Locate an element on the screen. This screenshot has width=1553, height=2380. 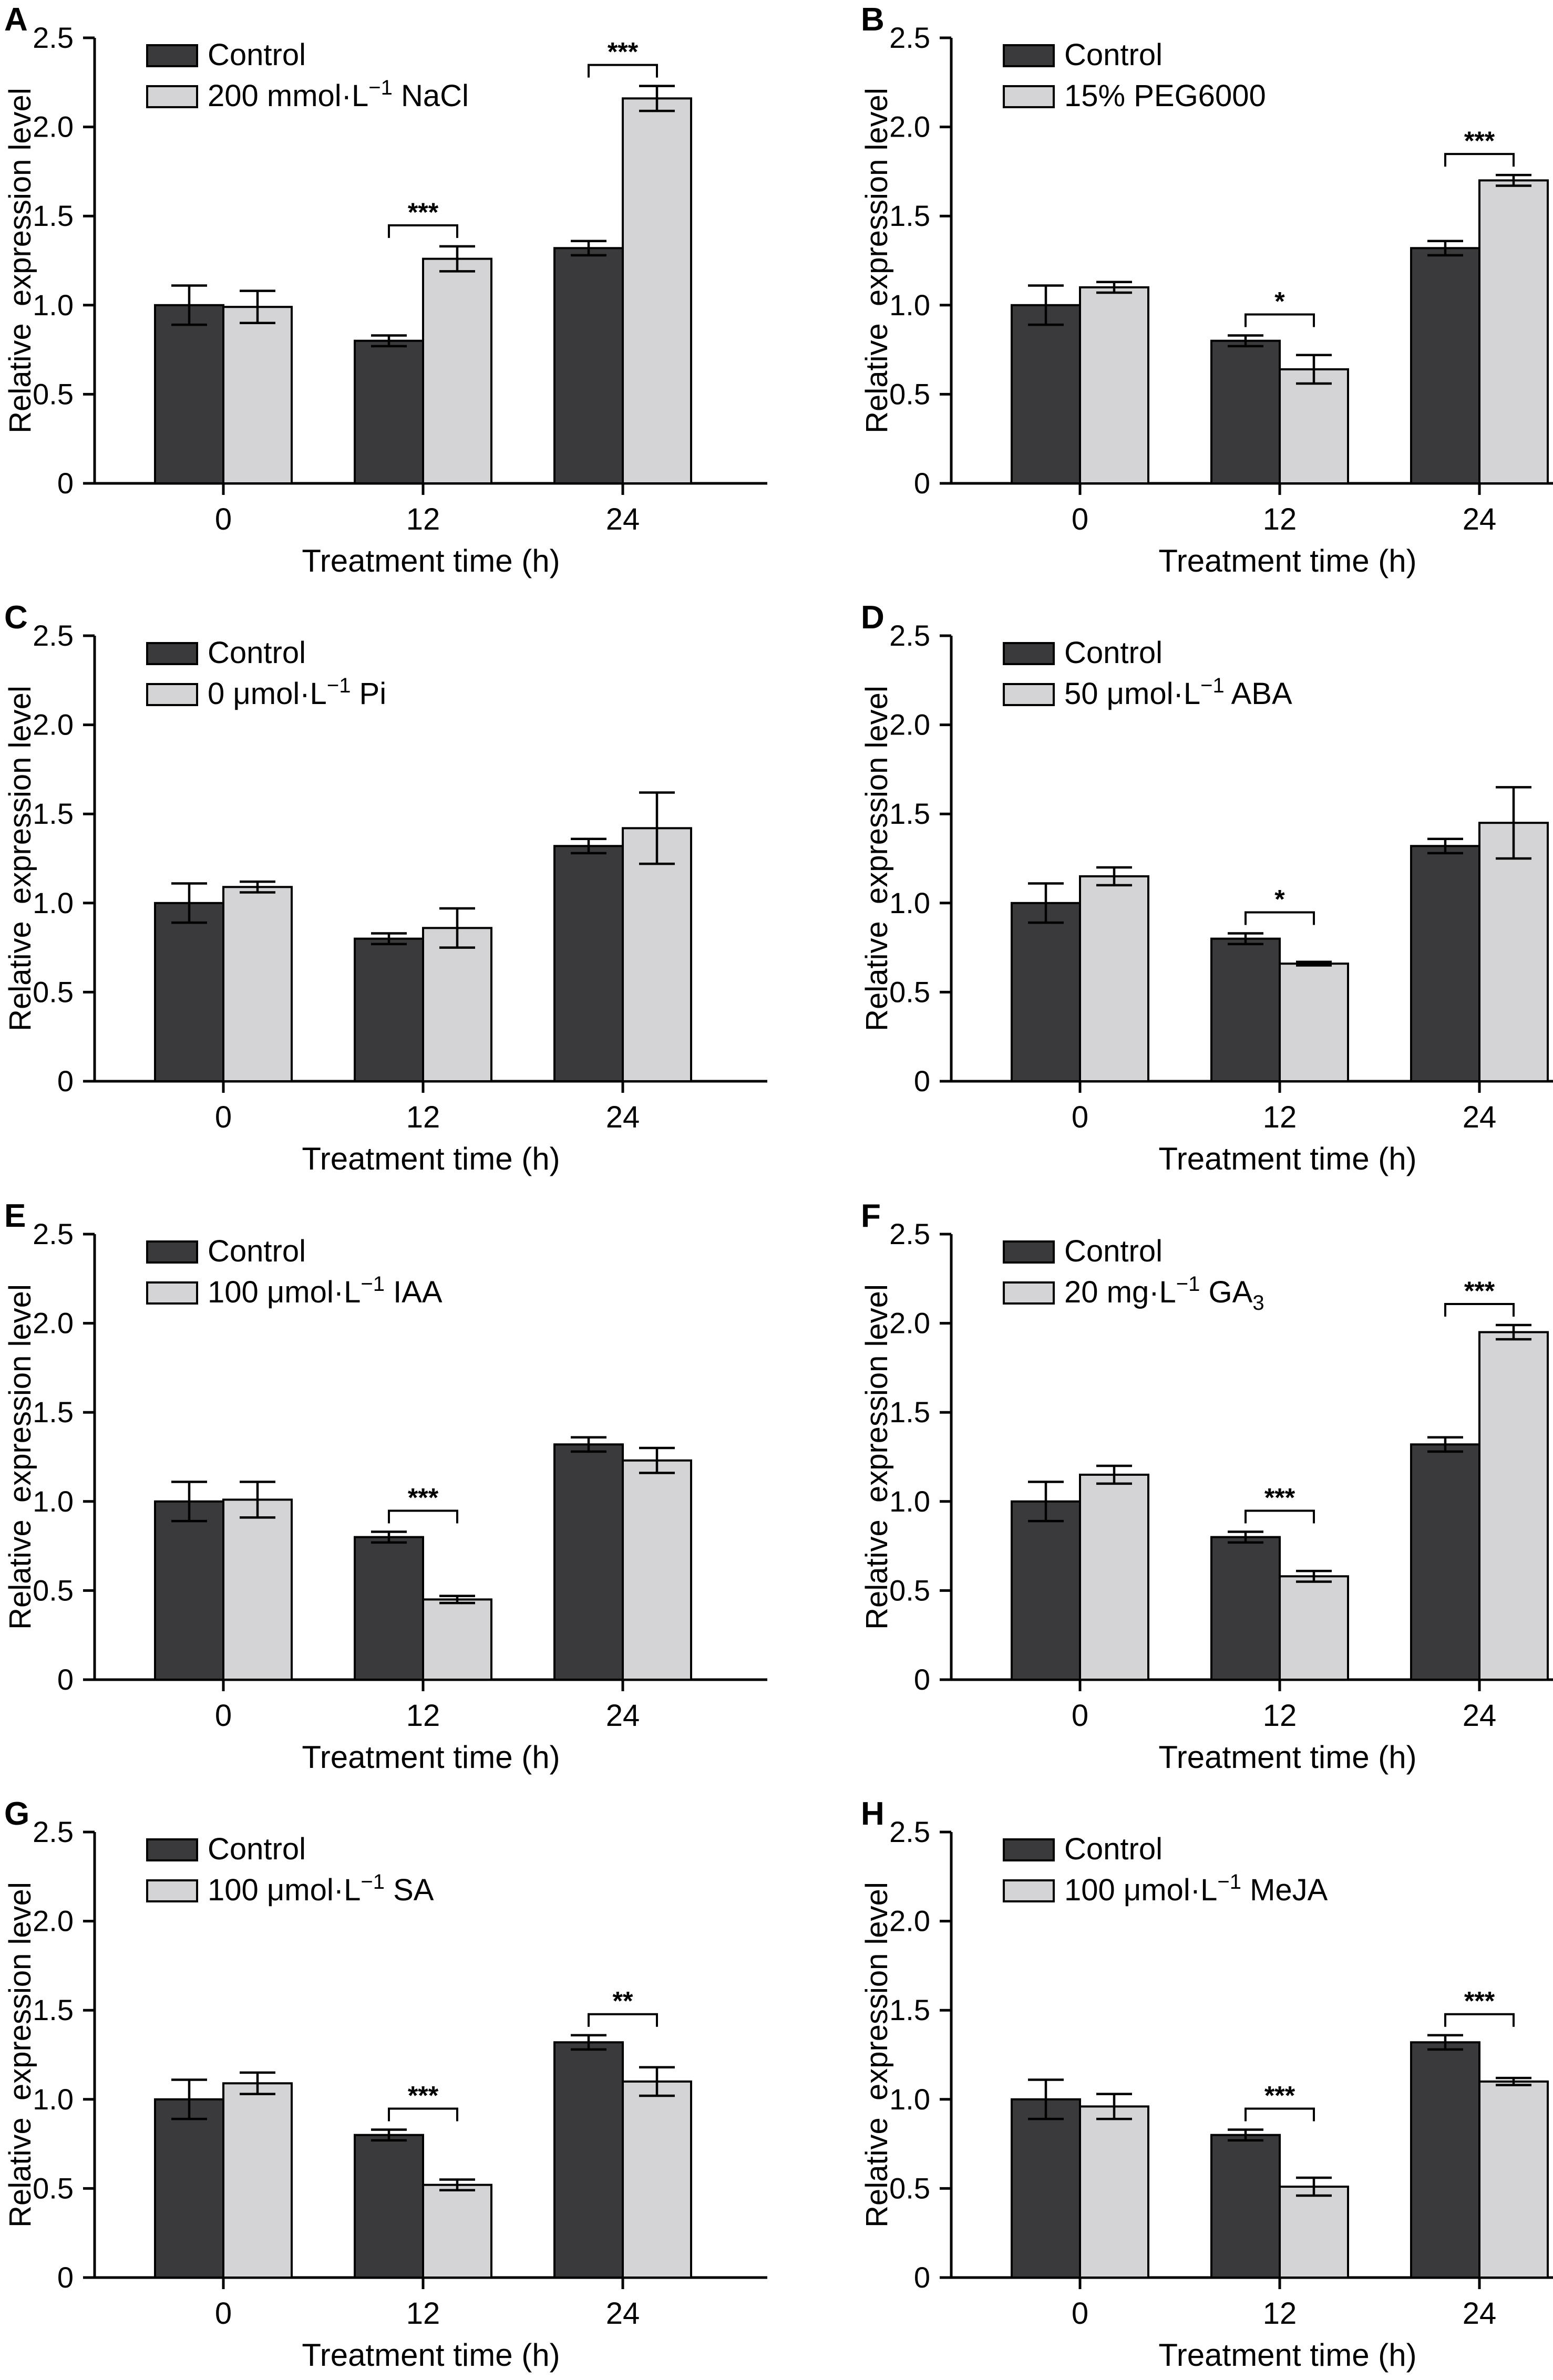
legend: Control 15% PEG6000 is located at coordinates (1135, 75).